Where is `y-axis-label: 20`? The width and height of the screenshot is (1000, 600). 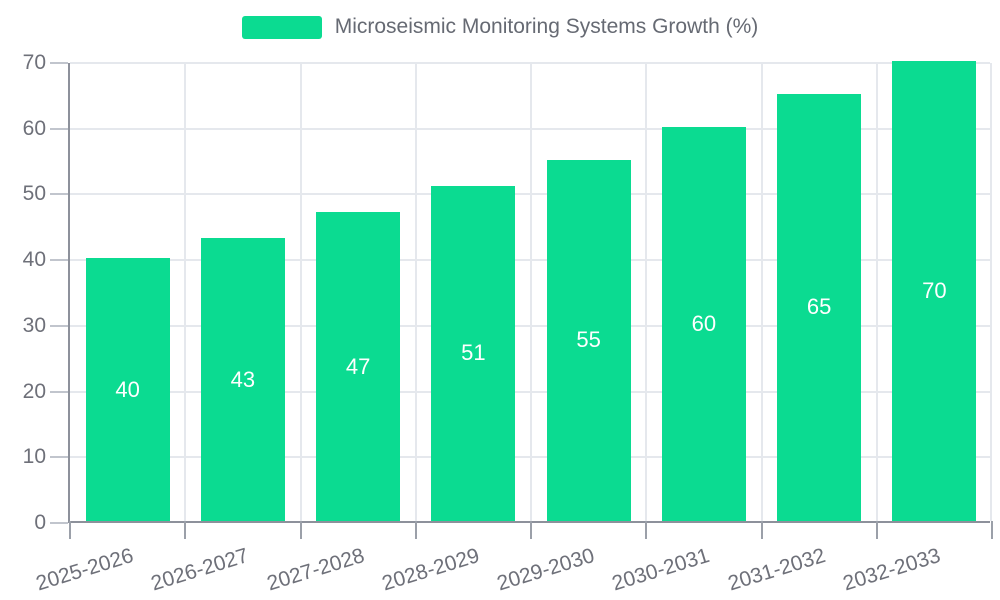
y-axis-label: 20 is located at coordinates (34, 391).